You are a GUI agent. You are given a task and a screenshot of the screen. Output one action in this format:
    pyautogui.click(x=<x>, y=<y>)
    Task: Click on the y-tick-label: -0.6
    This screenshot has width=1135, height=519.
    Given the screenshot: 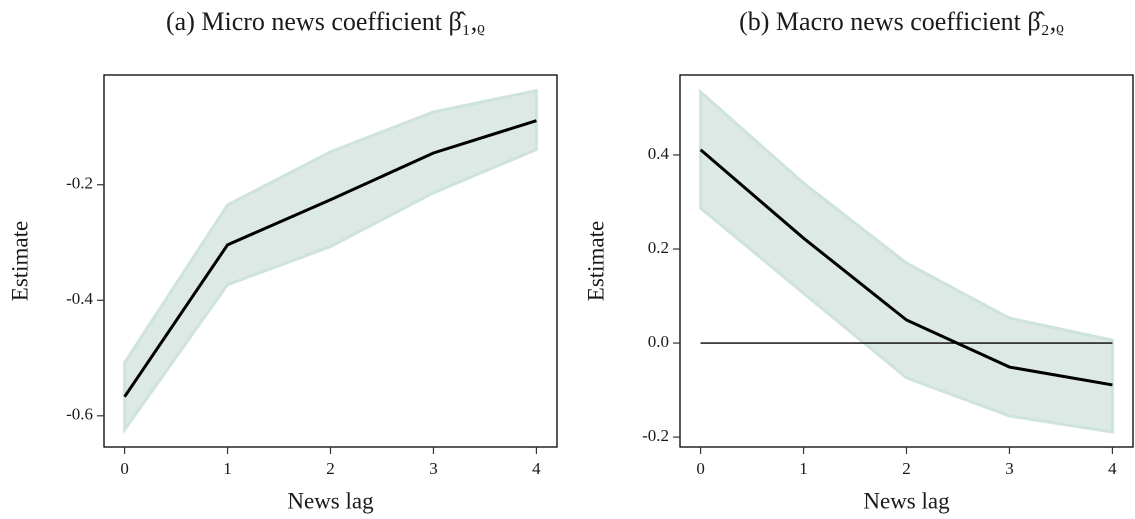 What is the action you would take?
    pyautogui.click(x=79, y=414)
    